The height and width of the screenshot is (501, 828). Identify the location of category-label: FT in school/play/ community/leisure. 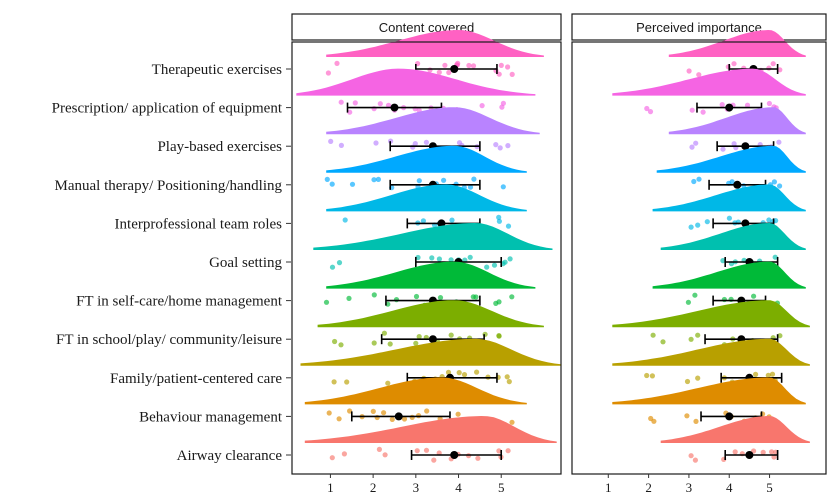
(169, 340).